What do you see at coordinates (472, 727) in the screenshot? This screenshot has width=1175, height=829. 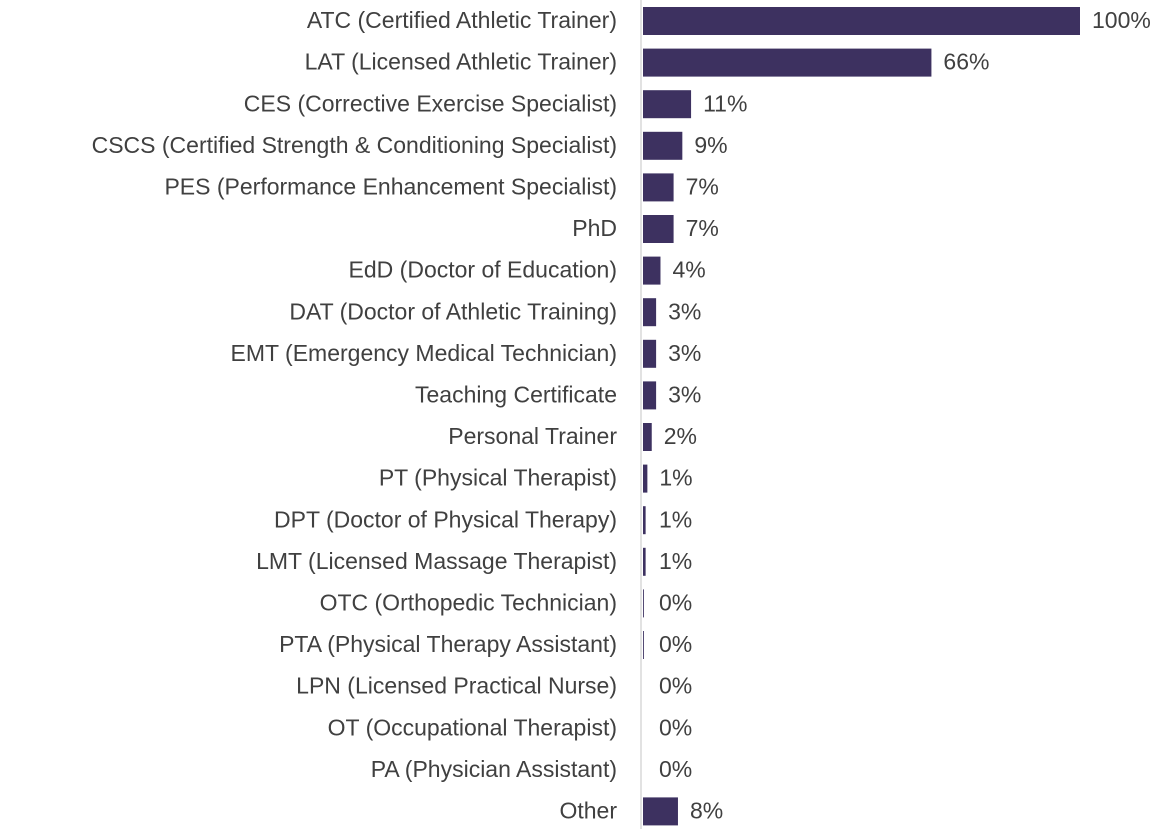 I see `category-label: OT (Occupational Therapist)` at bounding box center [472, 727].